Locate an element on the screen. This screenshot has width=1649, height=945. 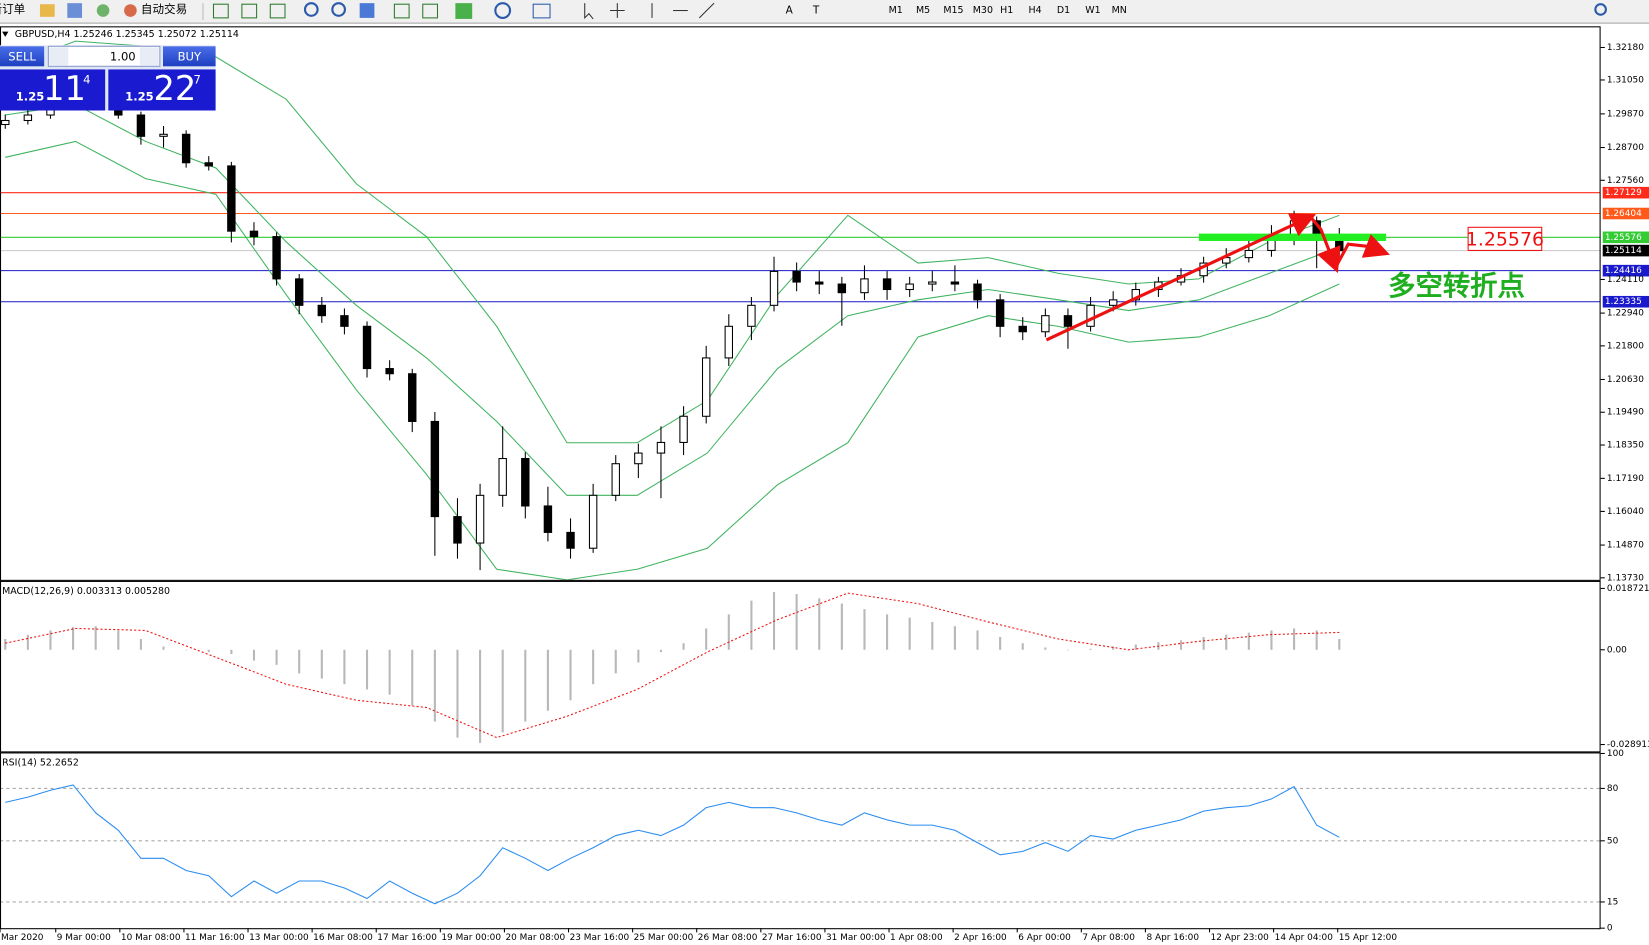
bid-box is located at coordinates (53, 90).